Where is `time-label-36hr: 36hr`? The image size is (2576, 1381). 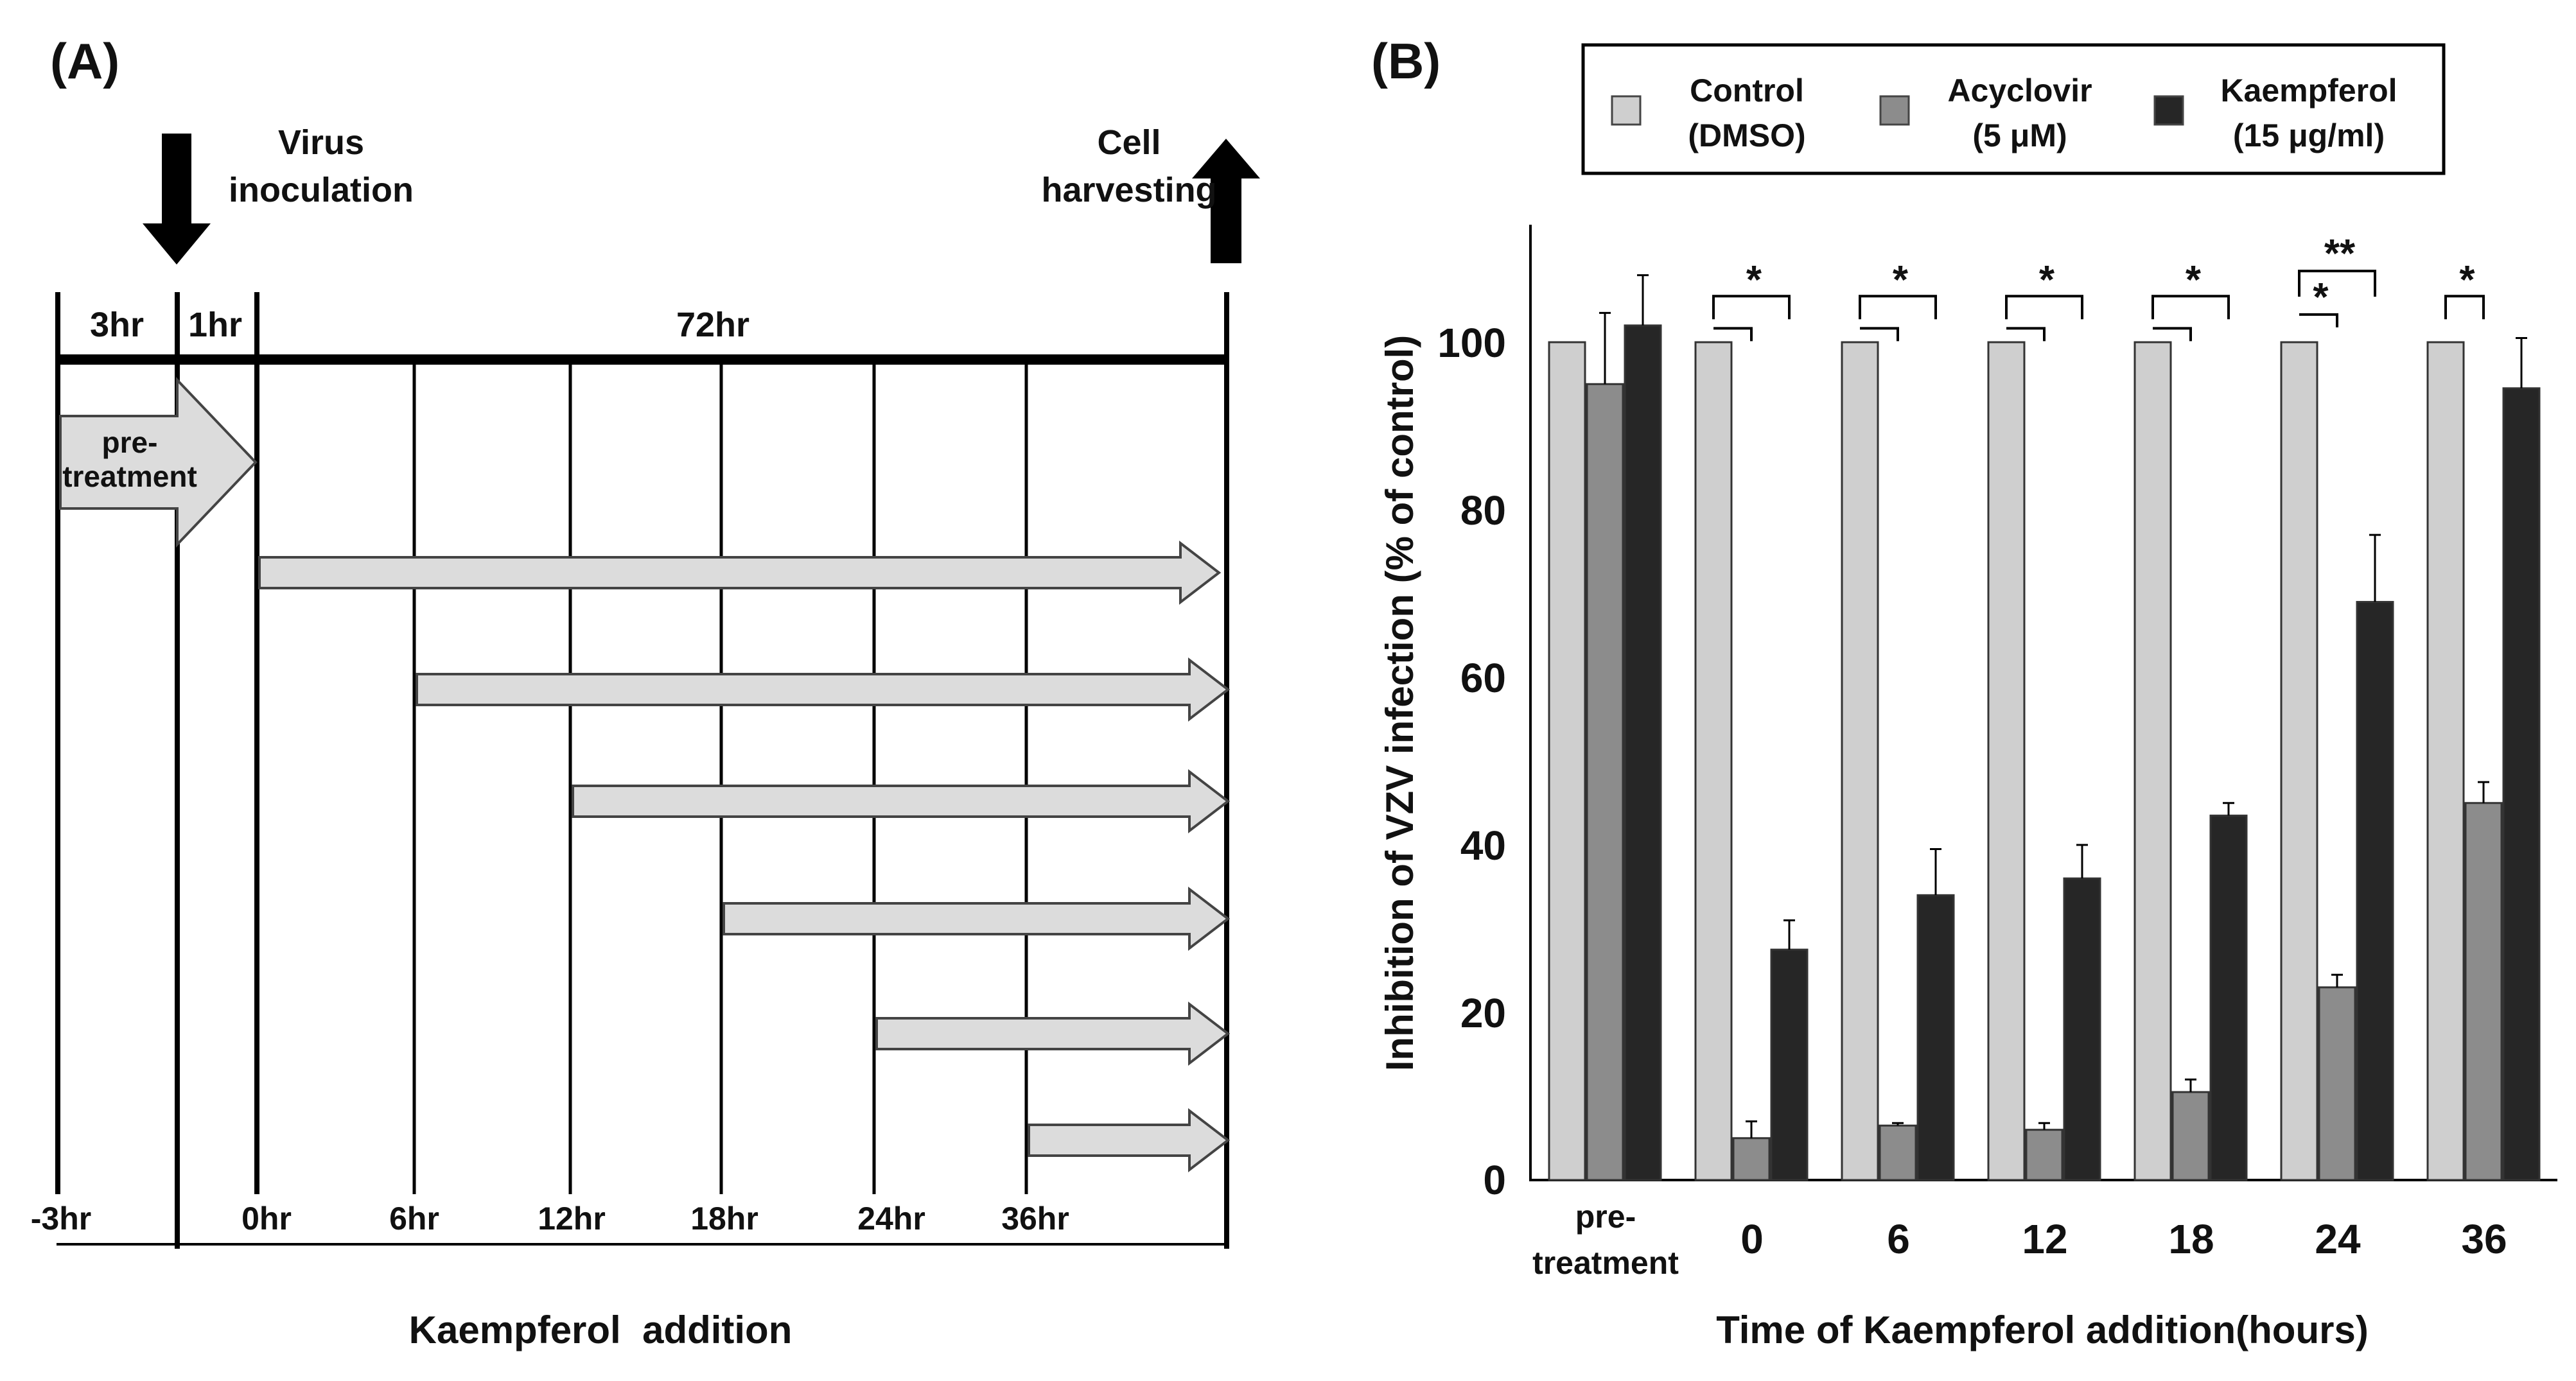 time-label-36hr: 36hr is located at coordinates (1035, 1219).